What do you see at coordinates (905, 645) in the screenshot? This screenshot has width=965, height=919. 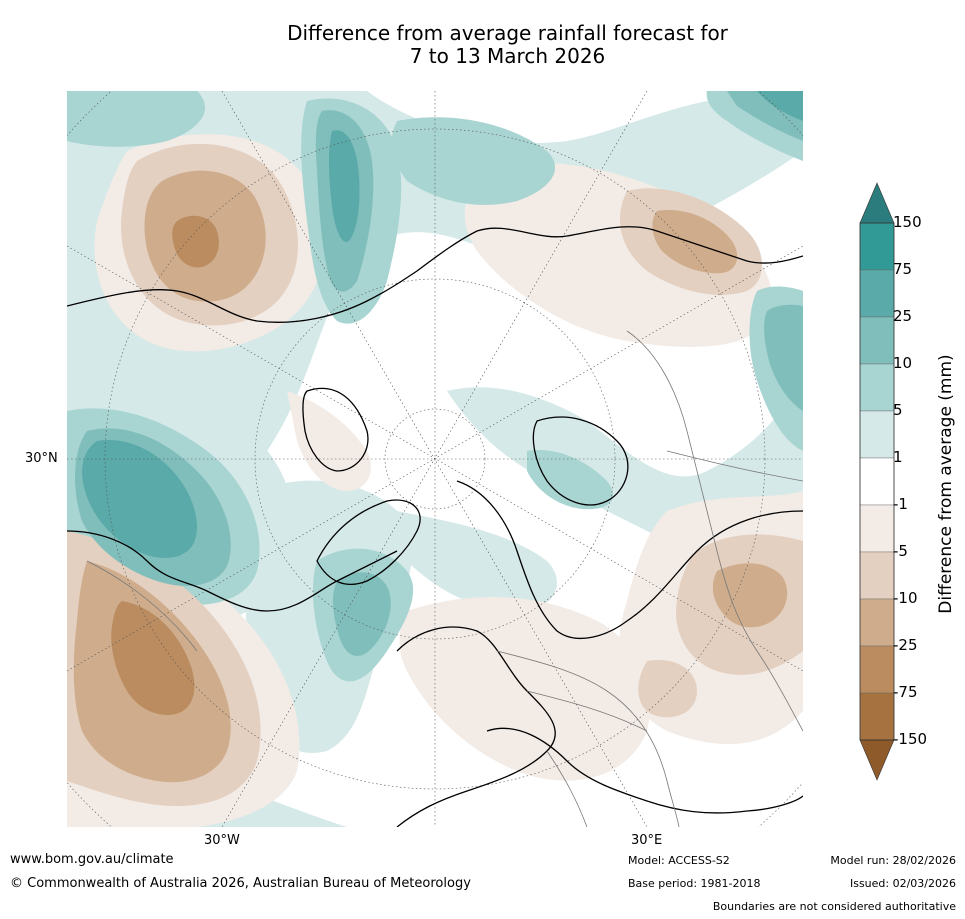 I see `colorbar-tick-label: -25` at bounding box center [905, 645].